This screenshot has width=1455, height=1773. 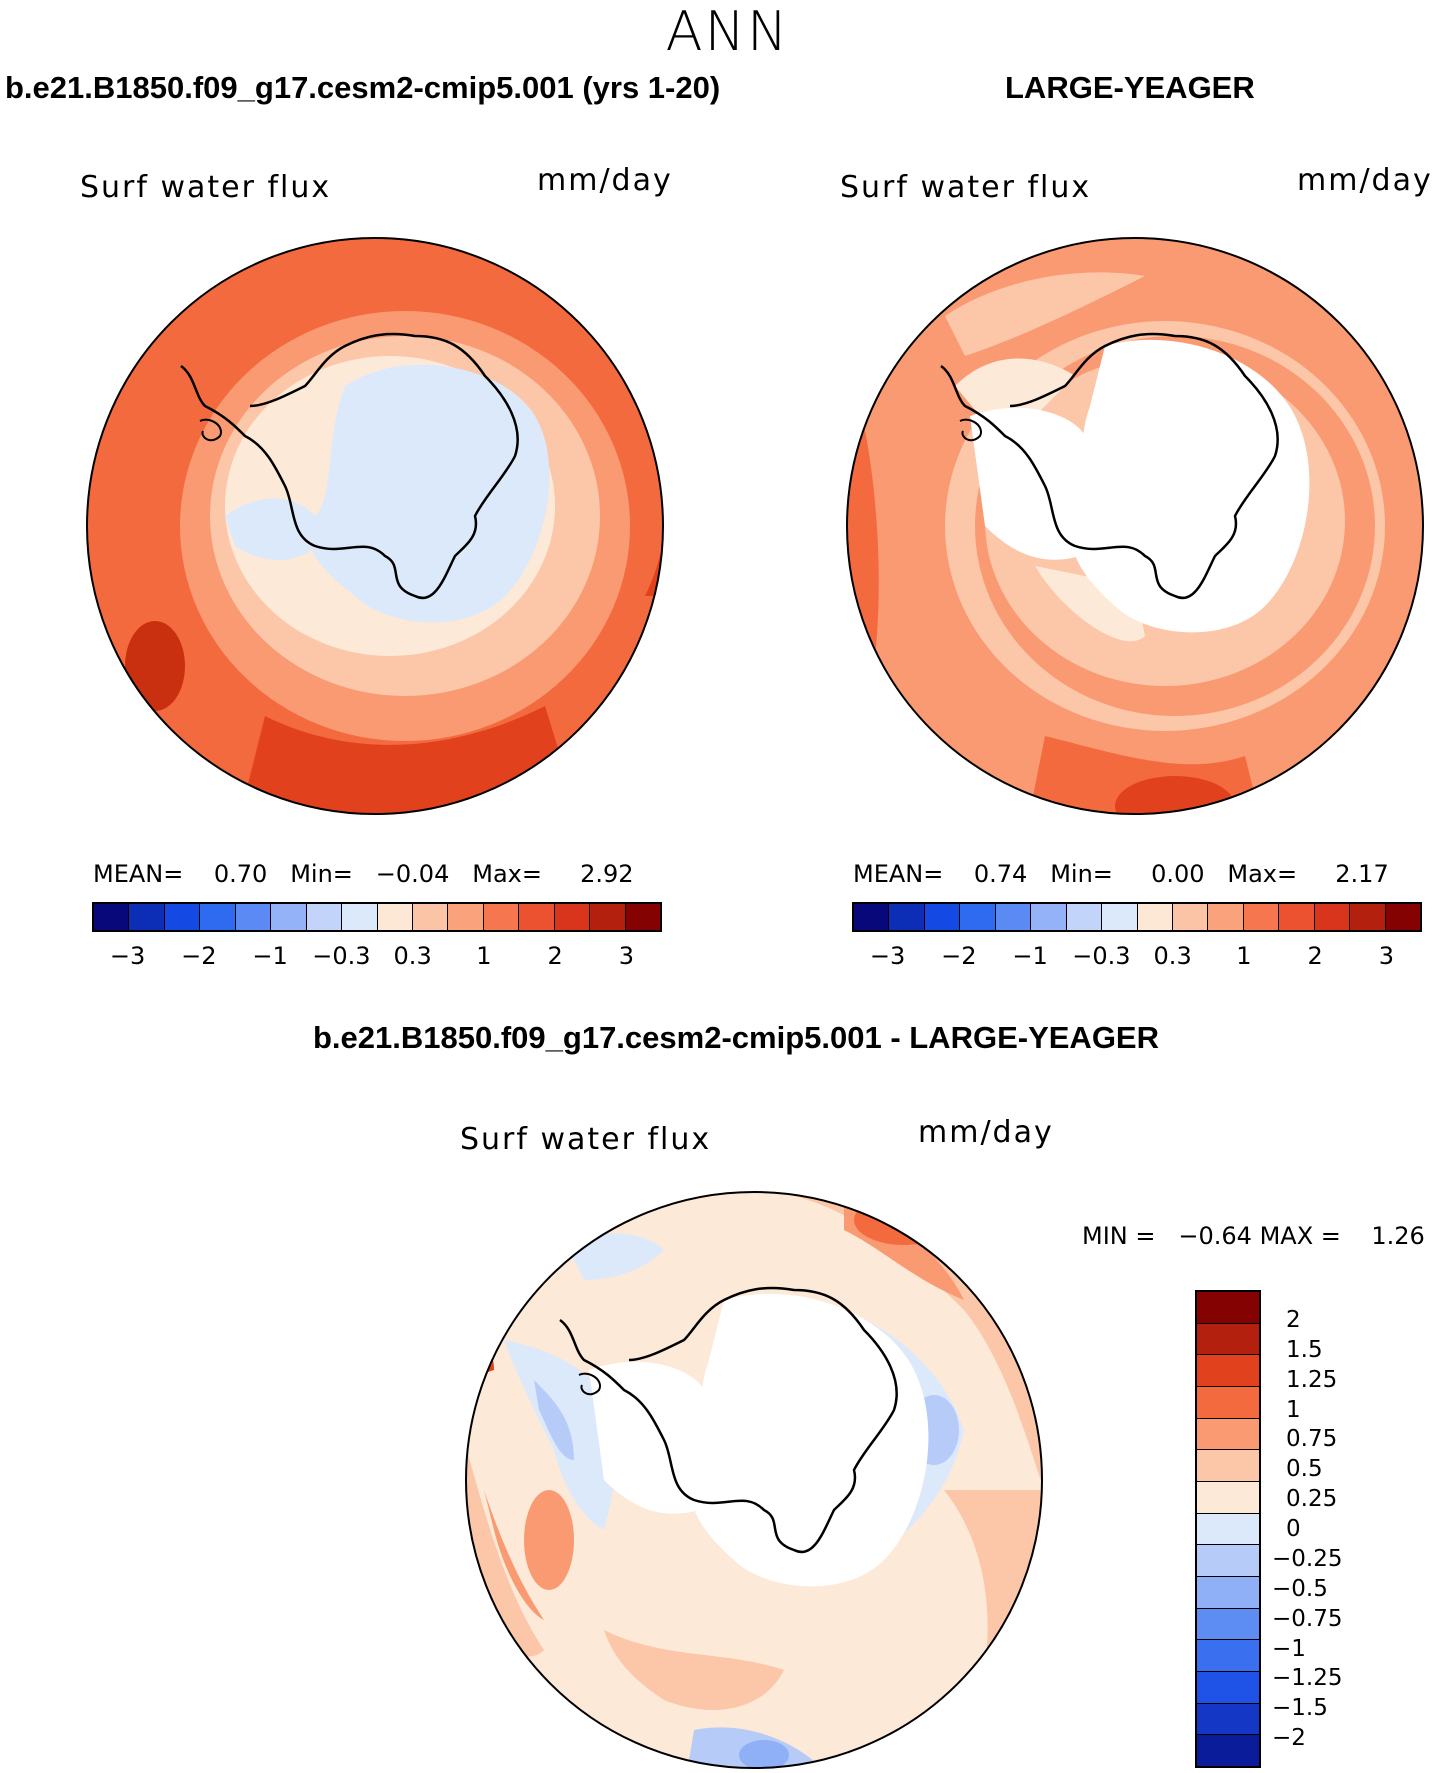 I want to click on panel1-colorbar-tick-label: −1, so click(x=270, y=956).